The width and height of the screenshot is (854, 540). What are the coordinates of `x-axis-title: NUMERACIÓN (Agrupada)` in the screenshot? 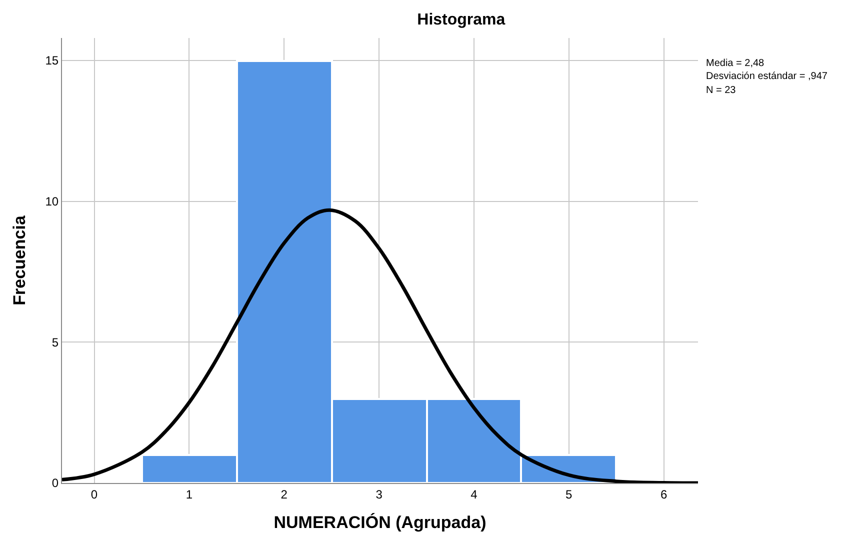 It's located at (380, 522).